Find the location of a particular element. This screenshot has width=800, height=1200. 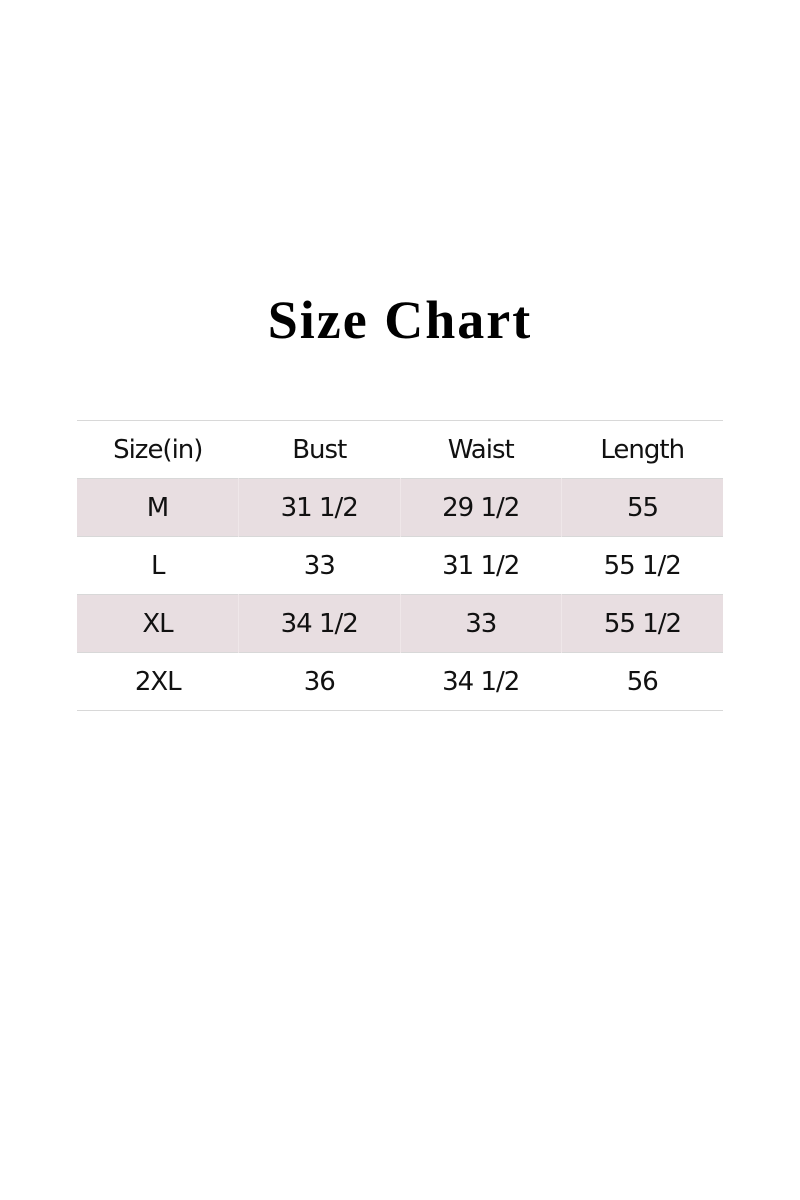

cell-size: XL is located at coordinates (158, 623).